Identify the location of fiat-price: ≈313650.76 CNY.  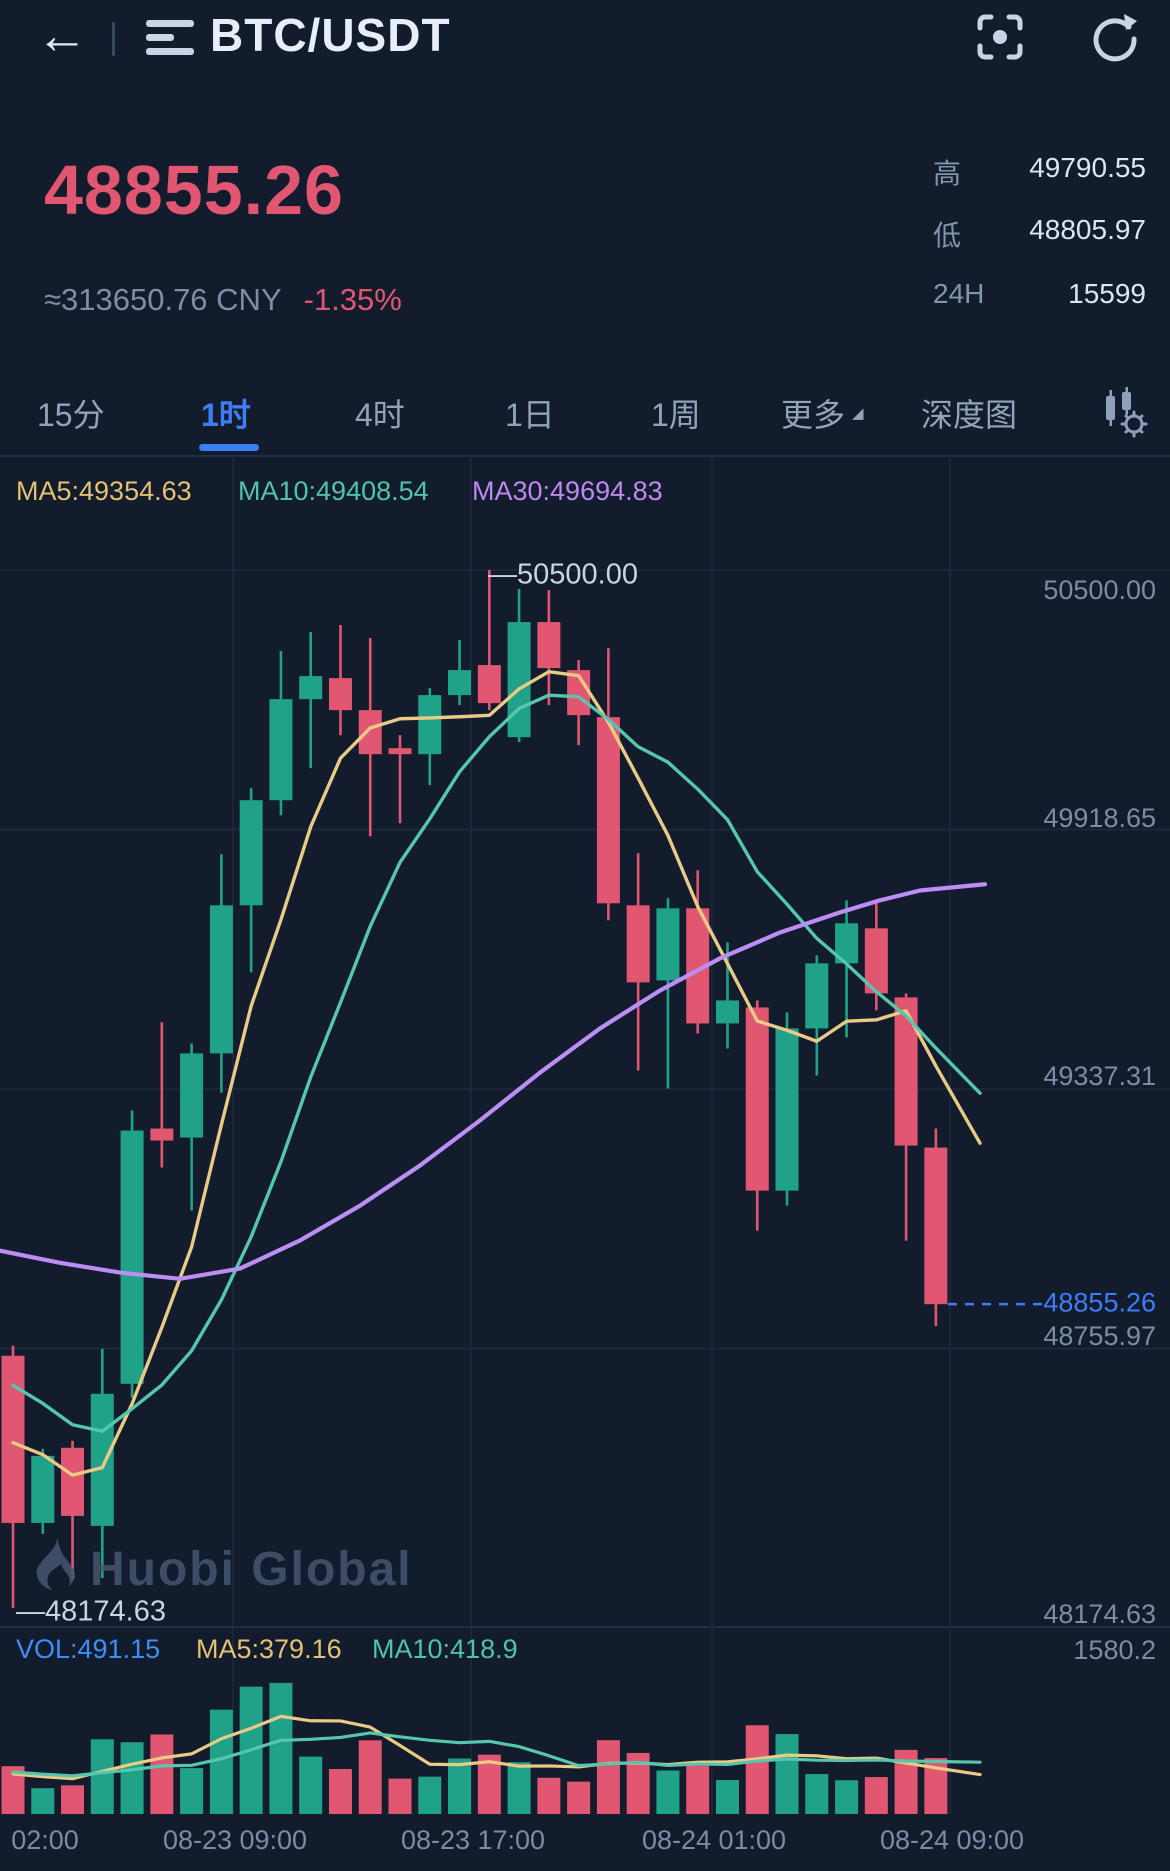
(163, 299).